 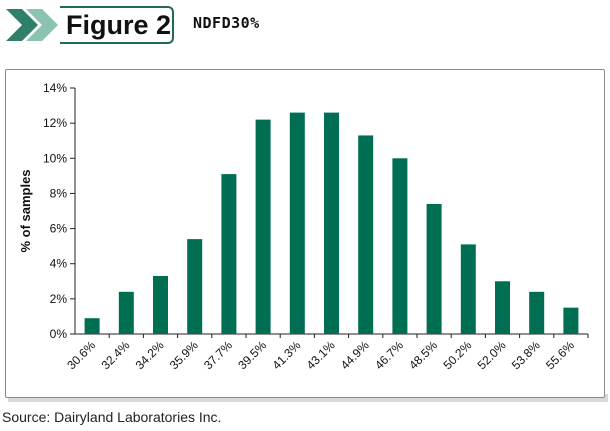 What do you see at coordinates (25, 210) in the screenshot?
I see `y-axis-label: % of samples` at bounding box center [25, 210].